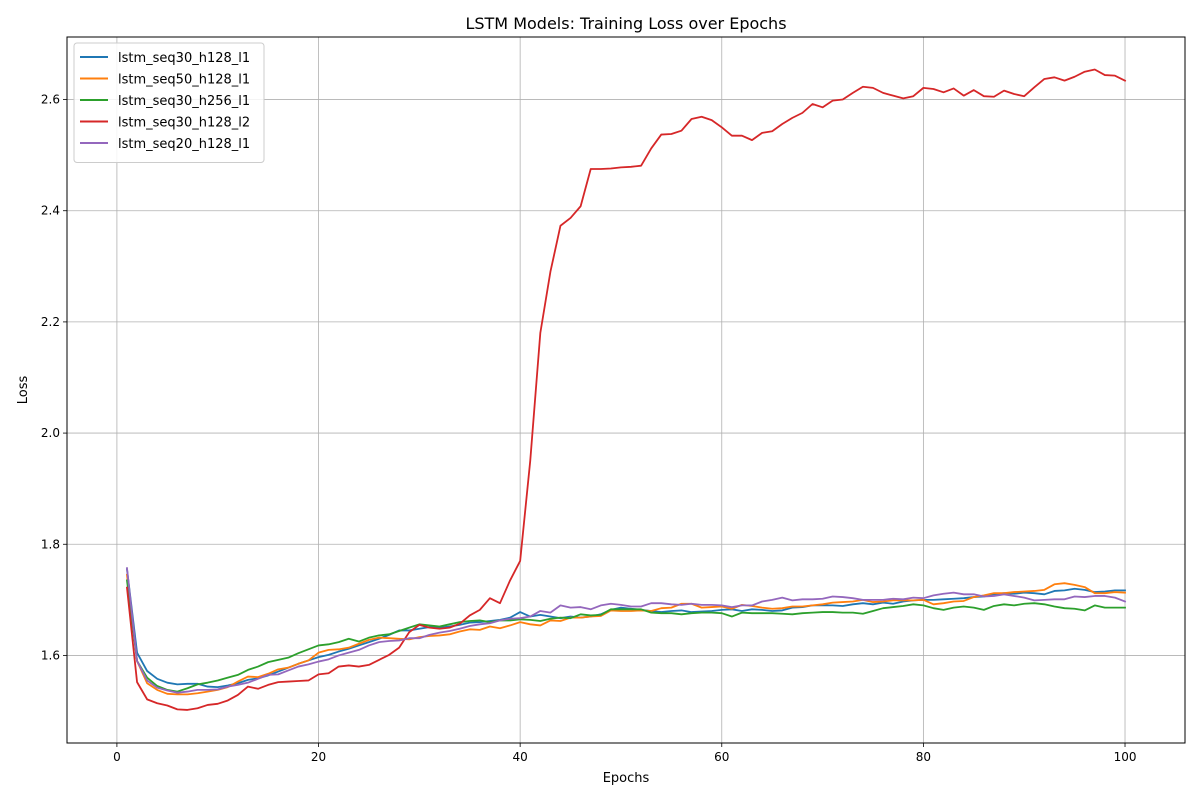 Image resolution: width=1200 pixels, height=800 pixels. Describe the element at coordinates (50, 322) in the screenshot. I see `y-tick-label: 2.2` at that location.